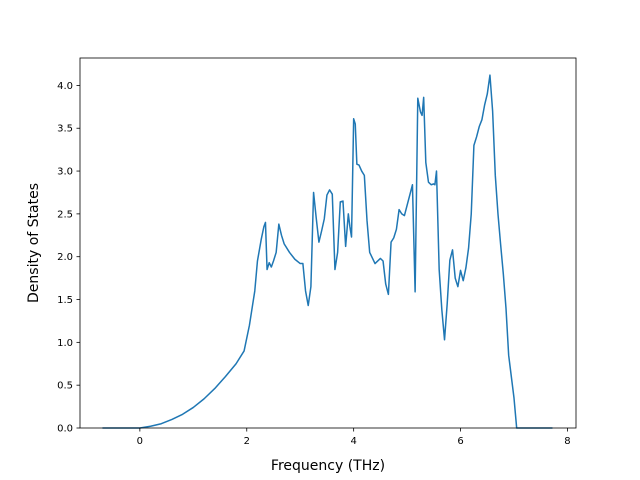  Describe the element at coordinates (65, 300) in the screenshot. I see `y-tick-label: 1.5` at that location.